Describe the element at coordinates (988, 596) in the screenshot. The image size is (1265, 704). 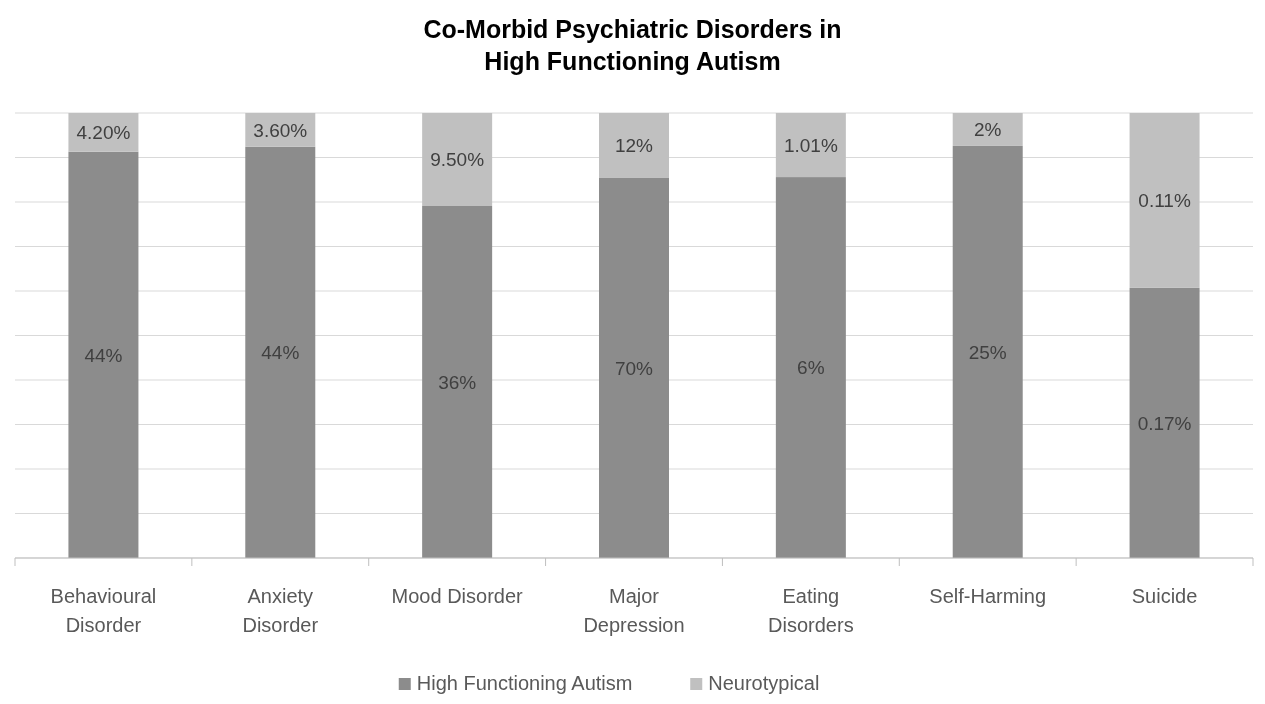
I see `x-tick-label: Self-Harming` at that location.